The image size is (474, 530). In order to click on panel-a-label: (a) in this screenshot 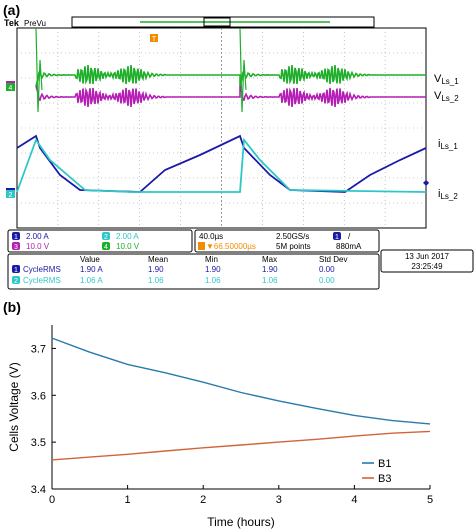, I will do `click(11, 10)`.